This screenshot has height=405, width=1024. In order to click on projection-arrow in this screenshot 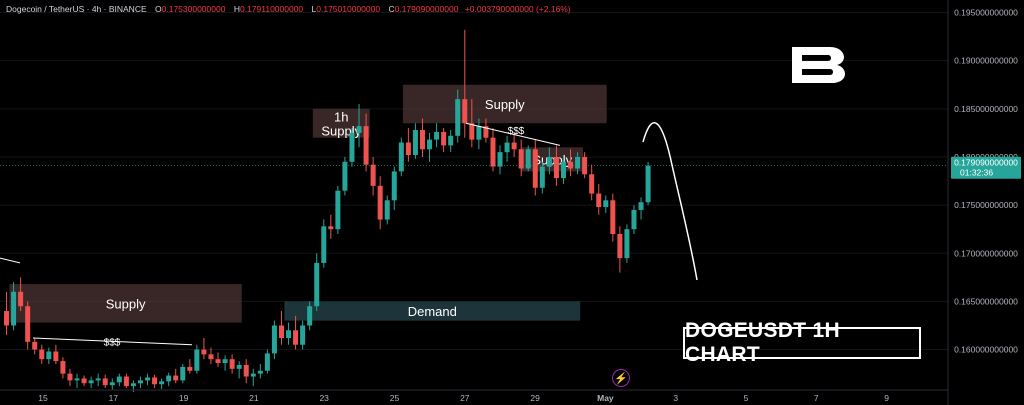, I will do `click(670, 201)`.